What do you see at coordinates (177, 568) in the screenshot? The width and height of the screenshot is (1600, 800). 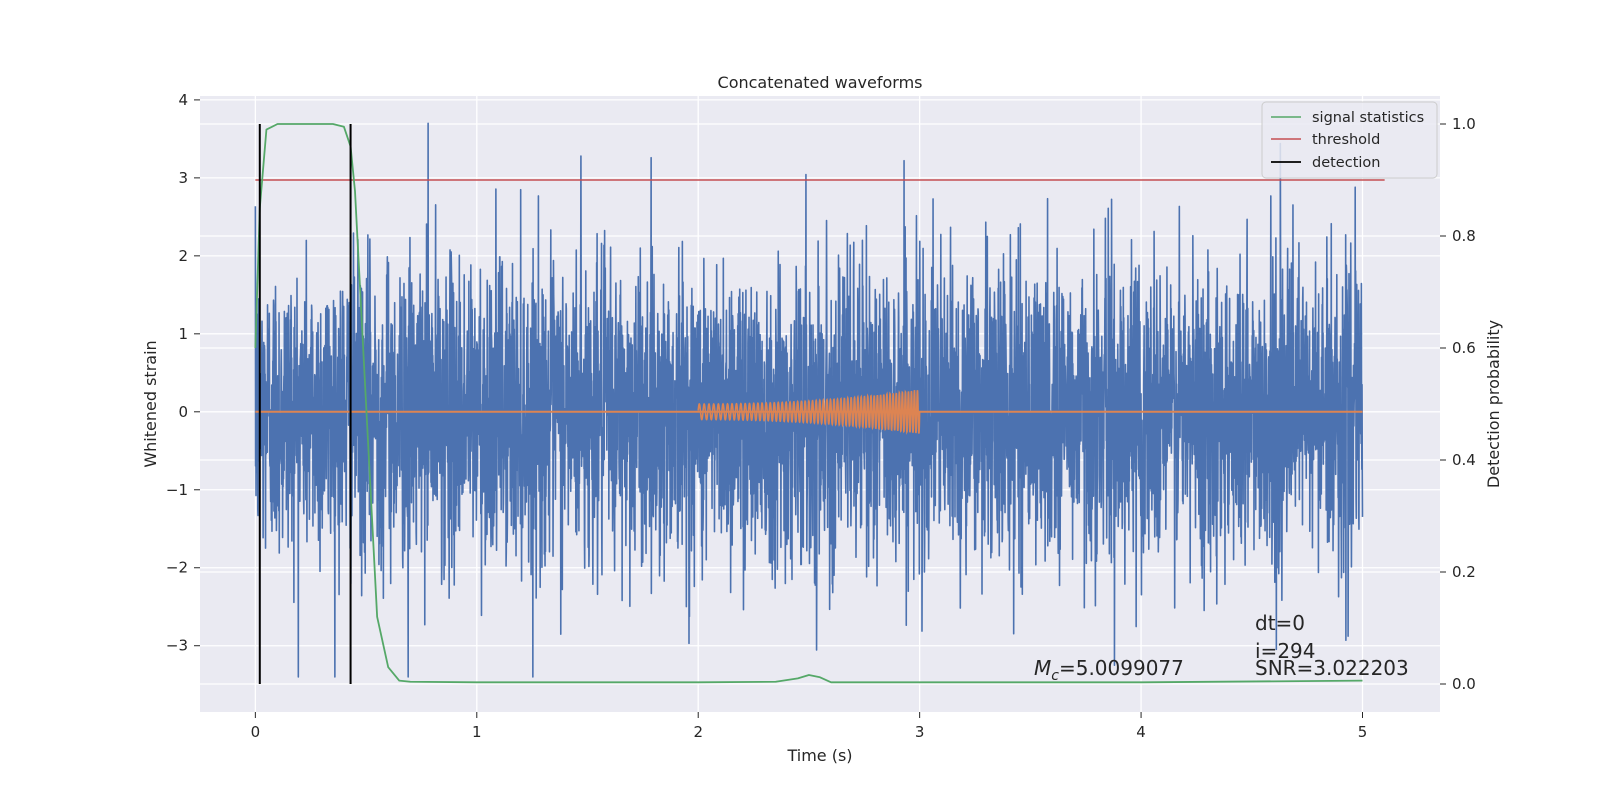 I see `y-tick-label: −2` at bounding box center [177, 568].